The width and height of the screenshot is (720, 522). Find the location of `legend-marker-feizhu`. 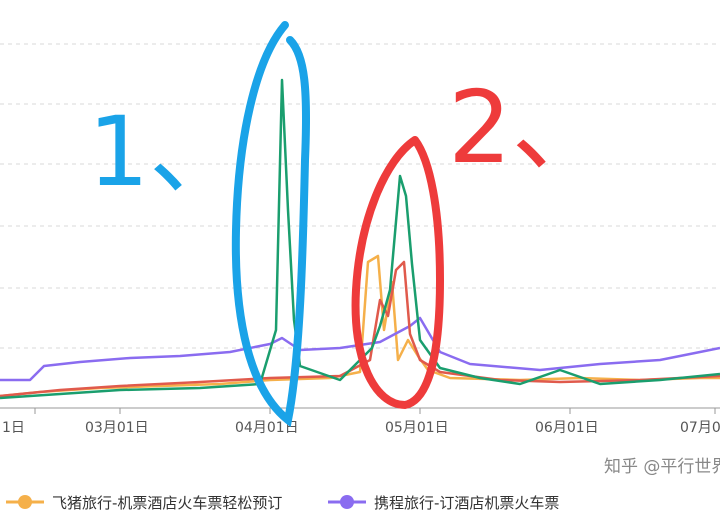

legend-marker-feizhu is located at coordinates (25, 502).